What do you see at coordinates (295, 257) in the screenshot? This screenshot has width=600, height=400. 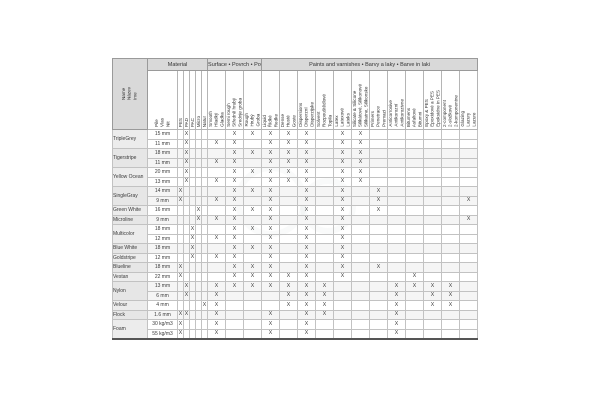 I see `table-row: Goldstripe 12 mm X X X X X X` at bounding box center [295, 257].